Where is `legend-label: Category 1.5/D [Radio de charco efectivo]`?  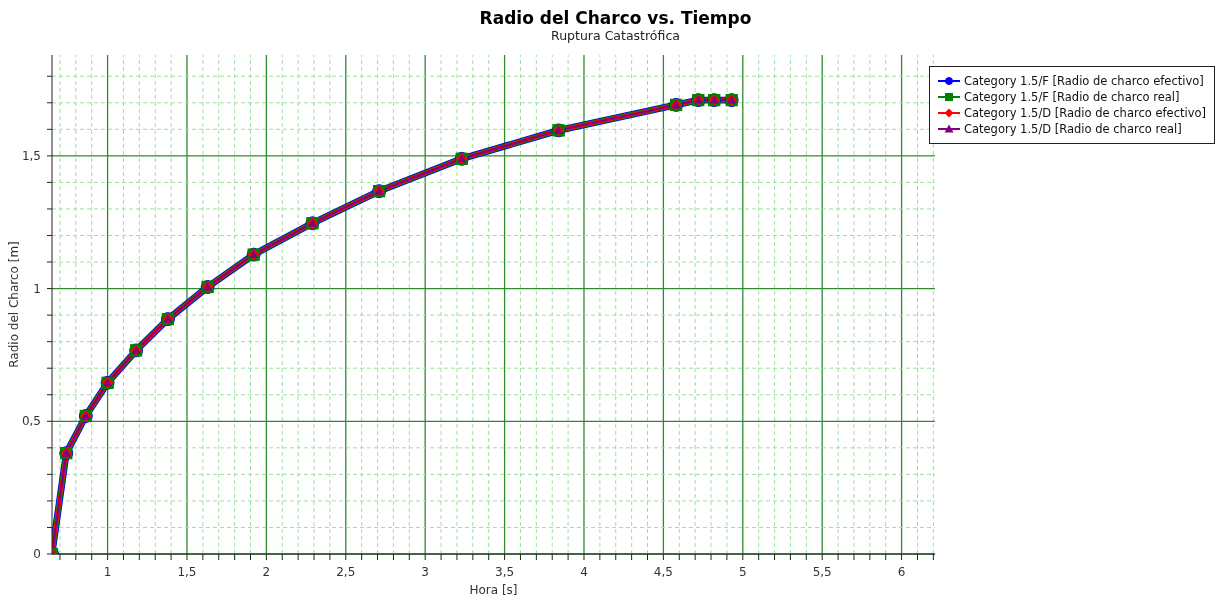 legend-label: Category 1.5/D [Radio de charco efectivo] is located at coordinates (1084, 113).